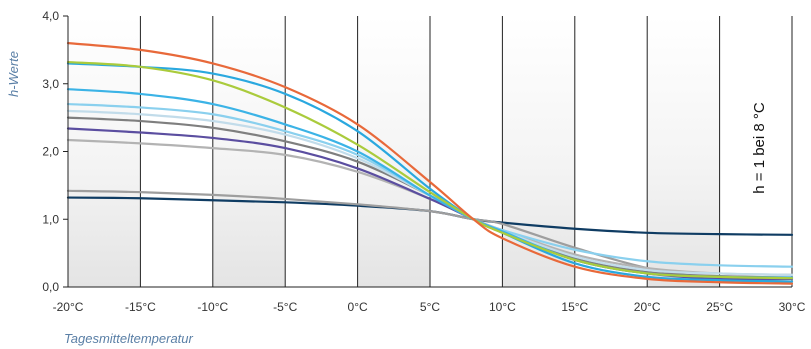 The height and width of the screenshot is (349, 811). I want to click on x-tick-label: 5°C, so click(430, 307).